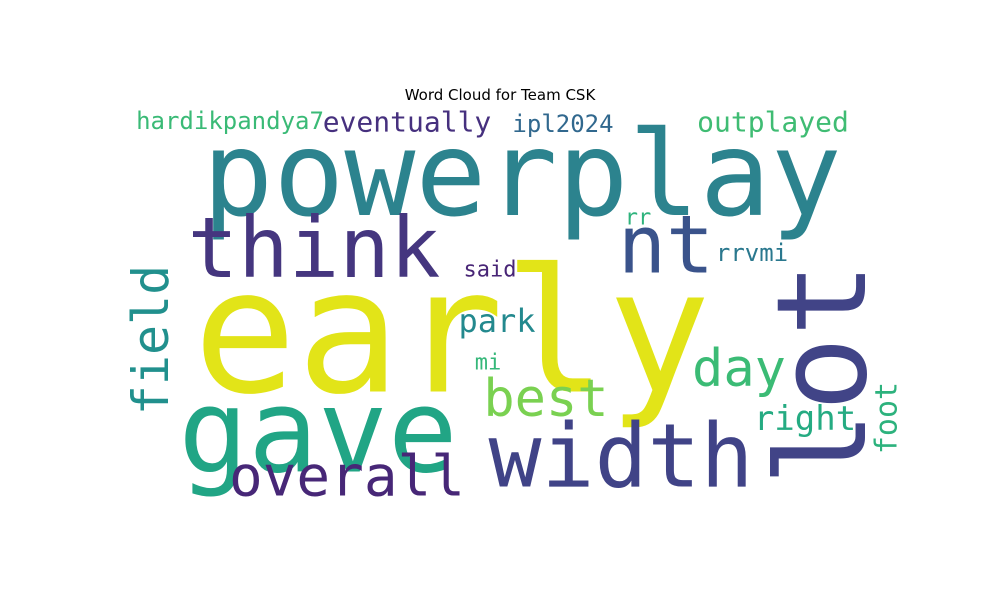 This screenshot has width=1000, height=600. What do you see at coordinates (752, 253) in the screenshot?
I see `word-rrvmi: rrvmi` at bounding box center [752, 253].